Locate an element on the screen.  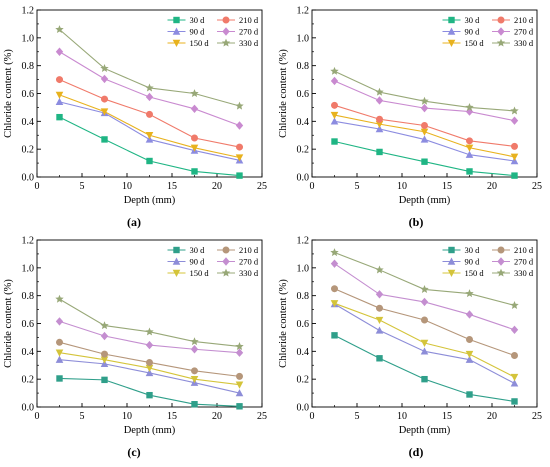
legend-entry: 30 d is located at coordinates (461, 250).